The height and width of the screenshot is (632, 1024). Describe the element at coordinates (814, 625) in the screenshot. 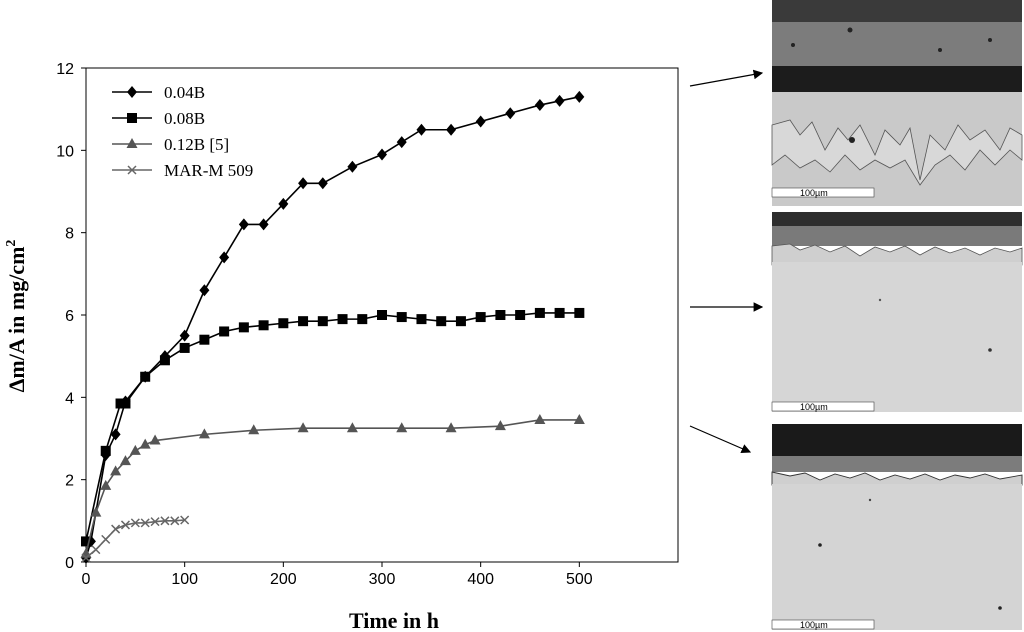

I see `micrograph-3-scale-bar: 100µm` at that location.